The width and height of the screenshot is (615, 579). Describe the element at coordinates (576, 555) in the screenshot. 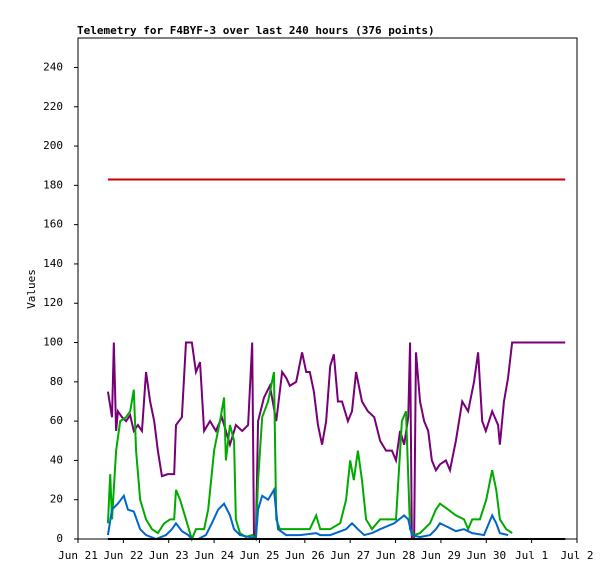

I see `x-tick-label: Jul 2` at that location.